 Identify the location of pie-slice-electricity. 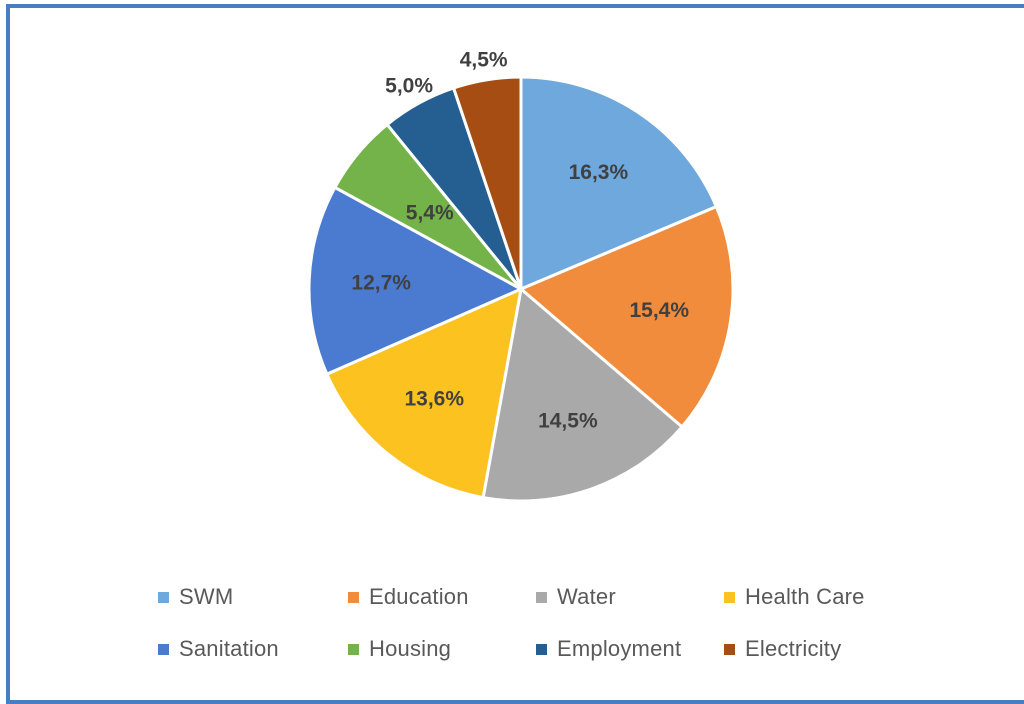
(487, 182).